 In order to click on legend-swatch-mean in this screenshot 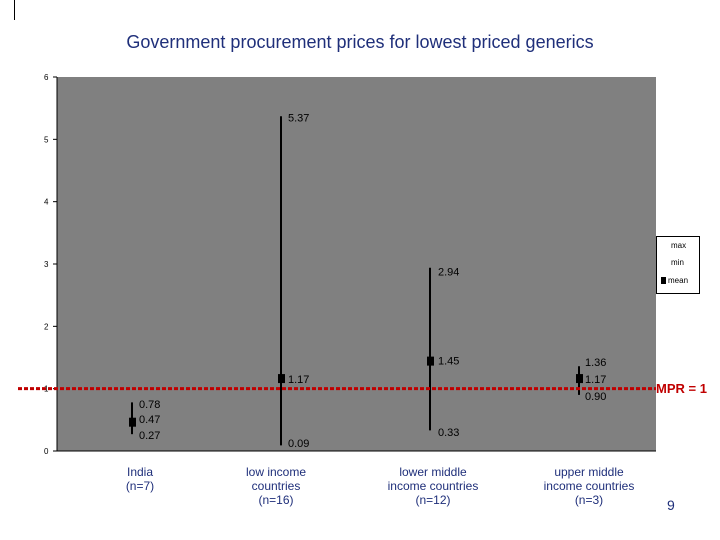, I will do `click(663, 281)`.